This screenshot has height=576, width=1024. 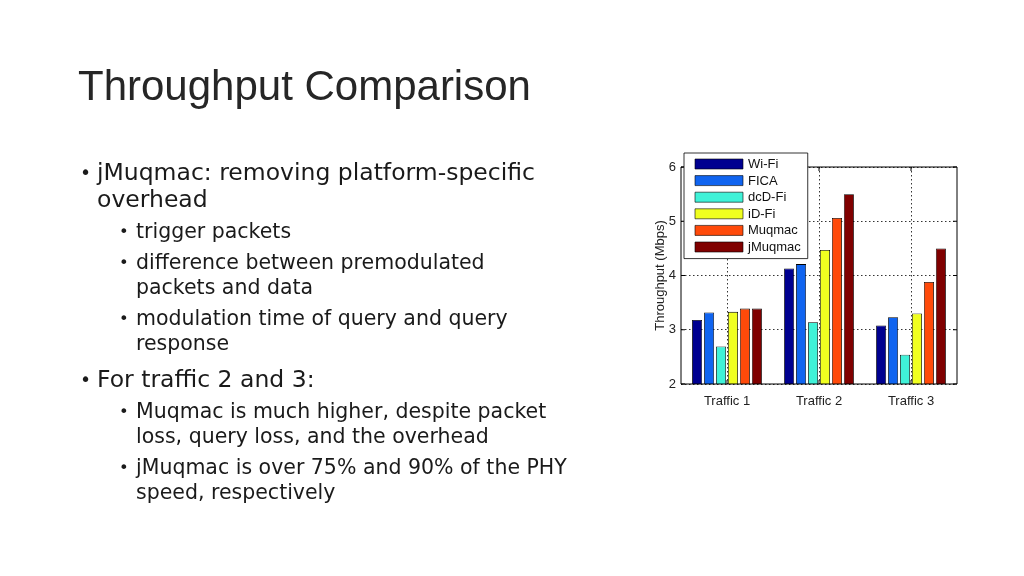 What do you see at coordinates (762, 213) in the screenshot?
I see `legend-label: iD-Fi` at bounding box center [762, 213].